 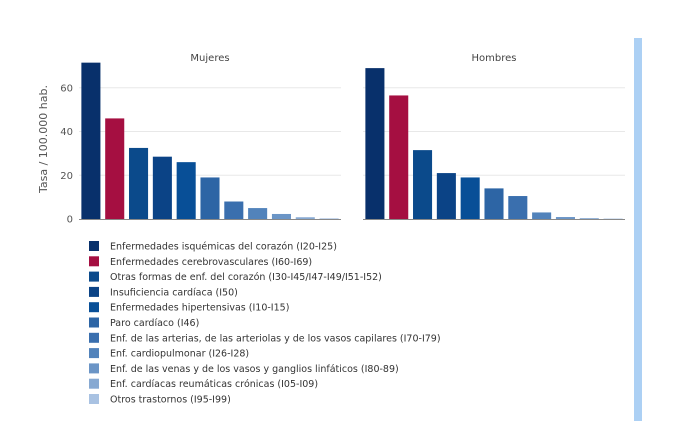 What do you see at coordinates (174, 292) in the screenshot?
I see `legend-label: Insuficiencia cardíaca (I50)` at bounding box center [174, 292].